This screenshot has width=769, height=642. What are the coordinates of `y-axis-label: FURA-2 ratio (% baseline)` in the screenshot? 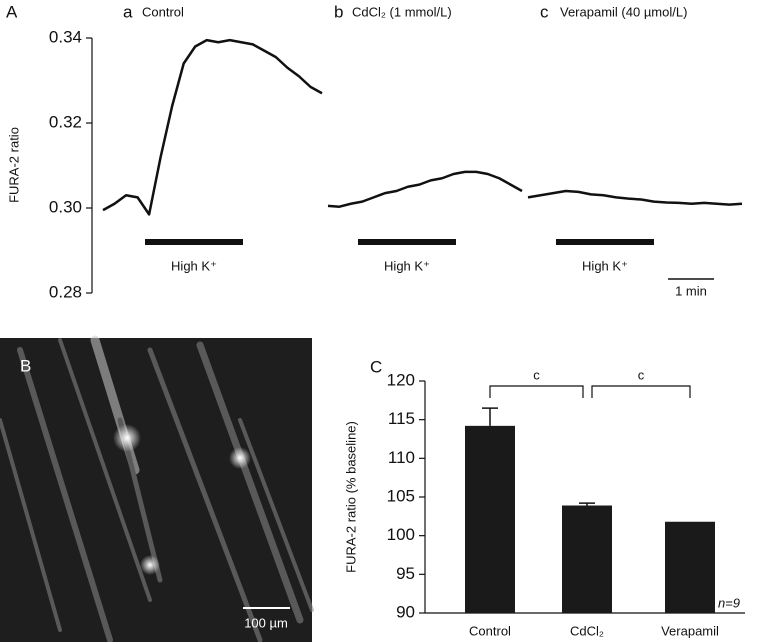 It's located at (350, 497).